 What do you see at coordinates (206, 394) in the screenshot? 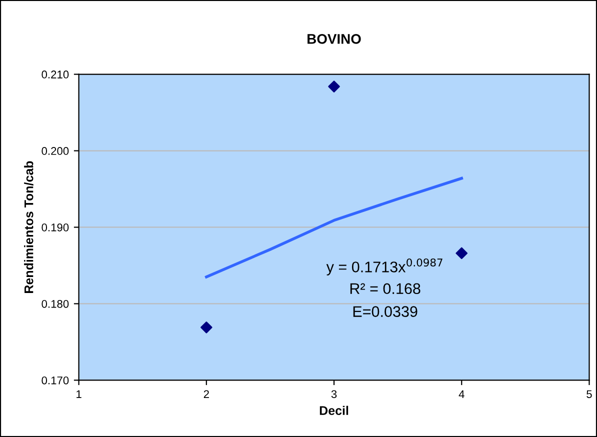
I see `x-tick-label: 2` at bounding box center [206, 394].